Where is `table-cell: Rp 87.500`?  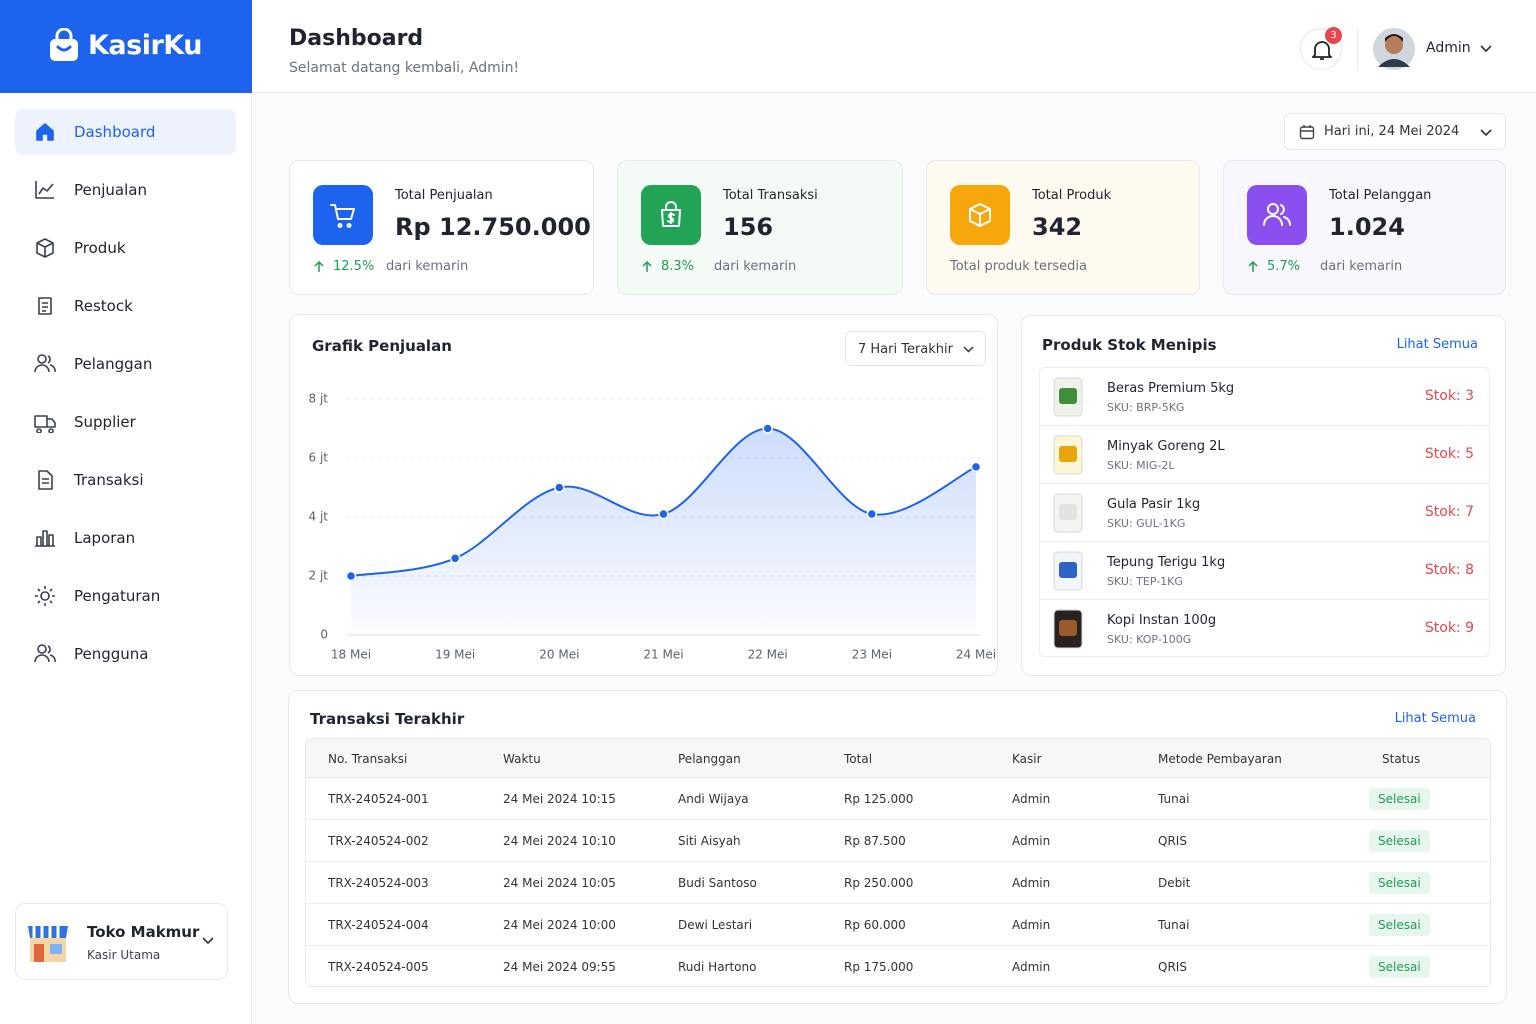
table-cell: Rp 87.500 is located at coordinates (875, 841).